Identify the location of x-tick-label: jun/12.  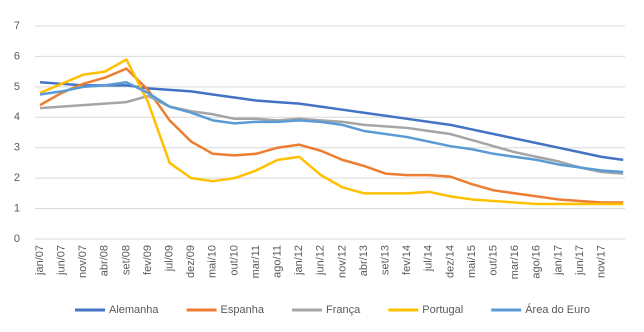
(321, 260).